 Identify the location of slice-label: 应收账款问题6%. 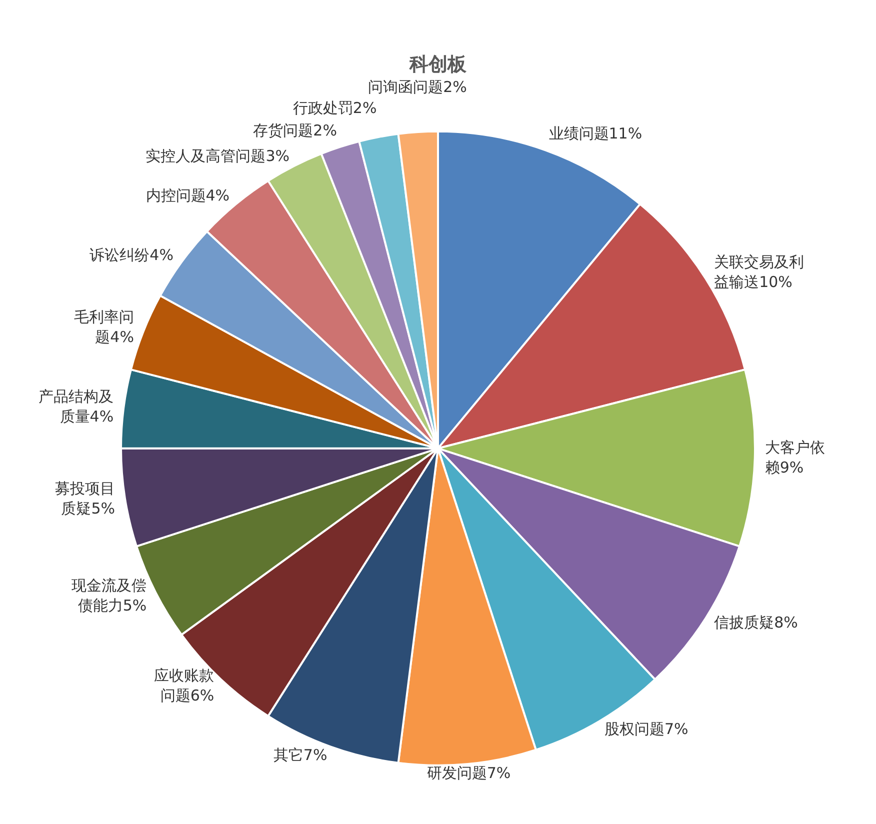
(184, 685).